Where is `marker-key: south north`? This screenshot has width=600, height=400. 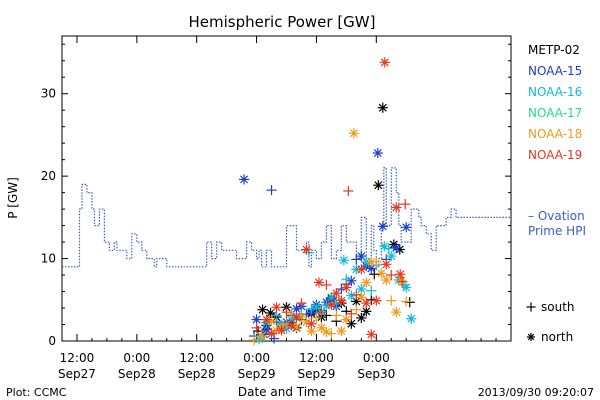 marker-key: south north is located at coordinates (550, 322).